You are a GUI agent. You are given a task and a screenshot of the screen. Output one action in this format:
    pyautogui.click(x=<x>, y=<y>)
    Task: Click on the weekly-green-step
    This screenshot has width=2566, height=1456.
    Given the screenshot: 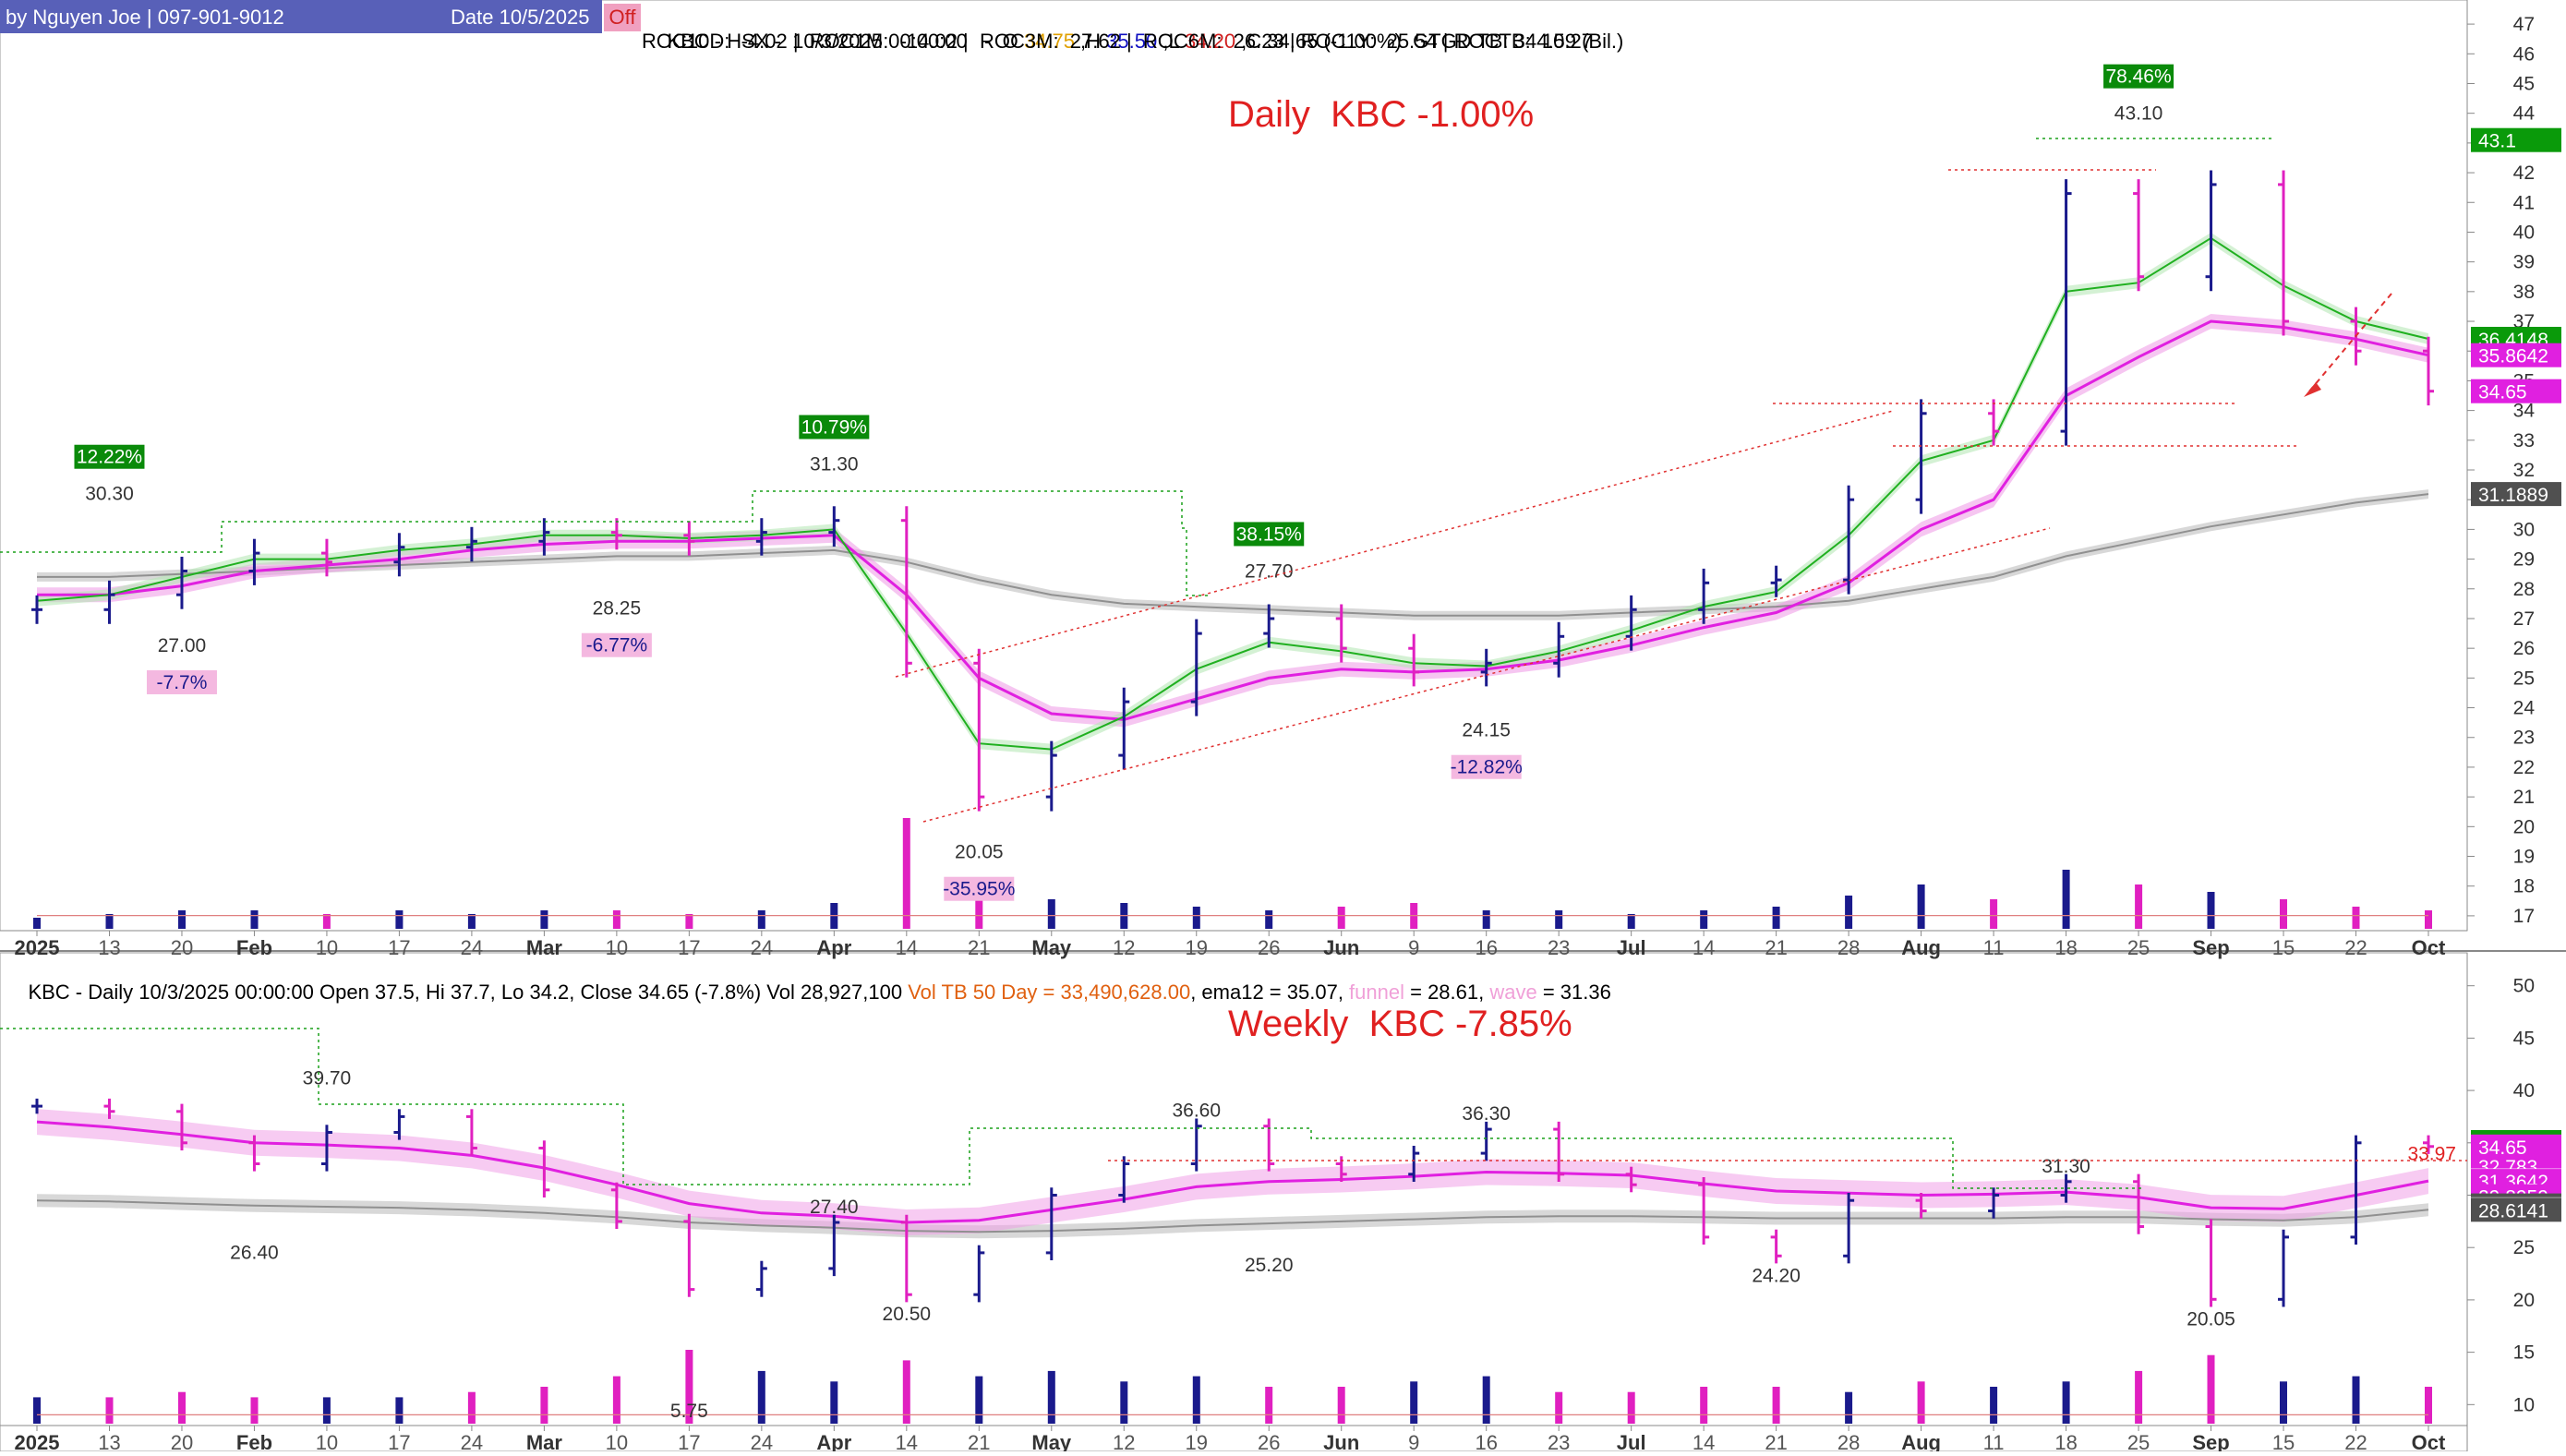 What is the action you would take?
    pyautogui.click(x=1071, y=1108)
    